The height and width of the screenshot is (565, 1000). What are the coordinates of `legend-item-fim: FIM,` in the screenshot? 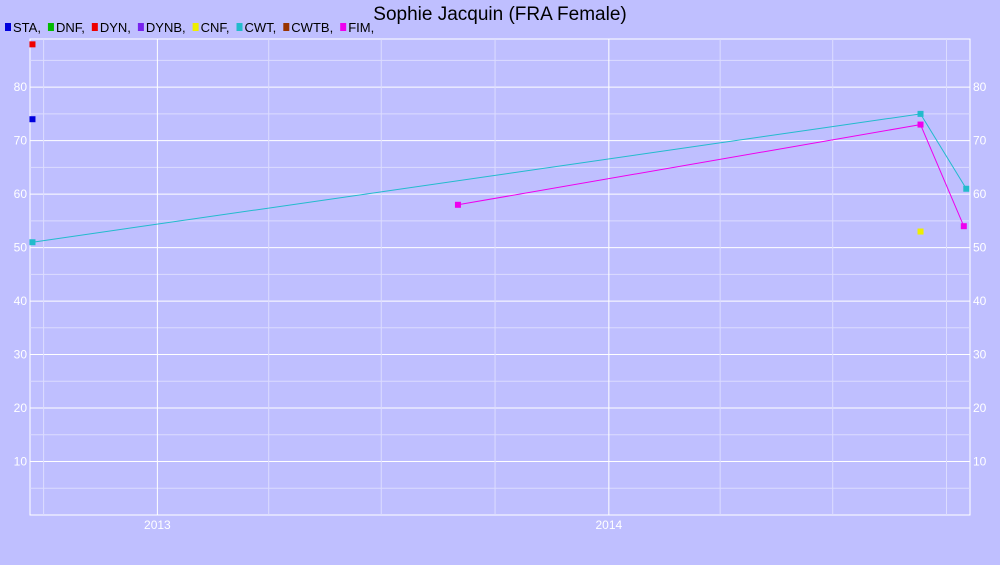 It's located at (357, 27).